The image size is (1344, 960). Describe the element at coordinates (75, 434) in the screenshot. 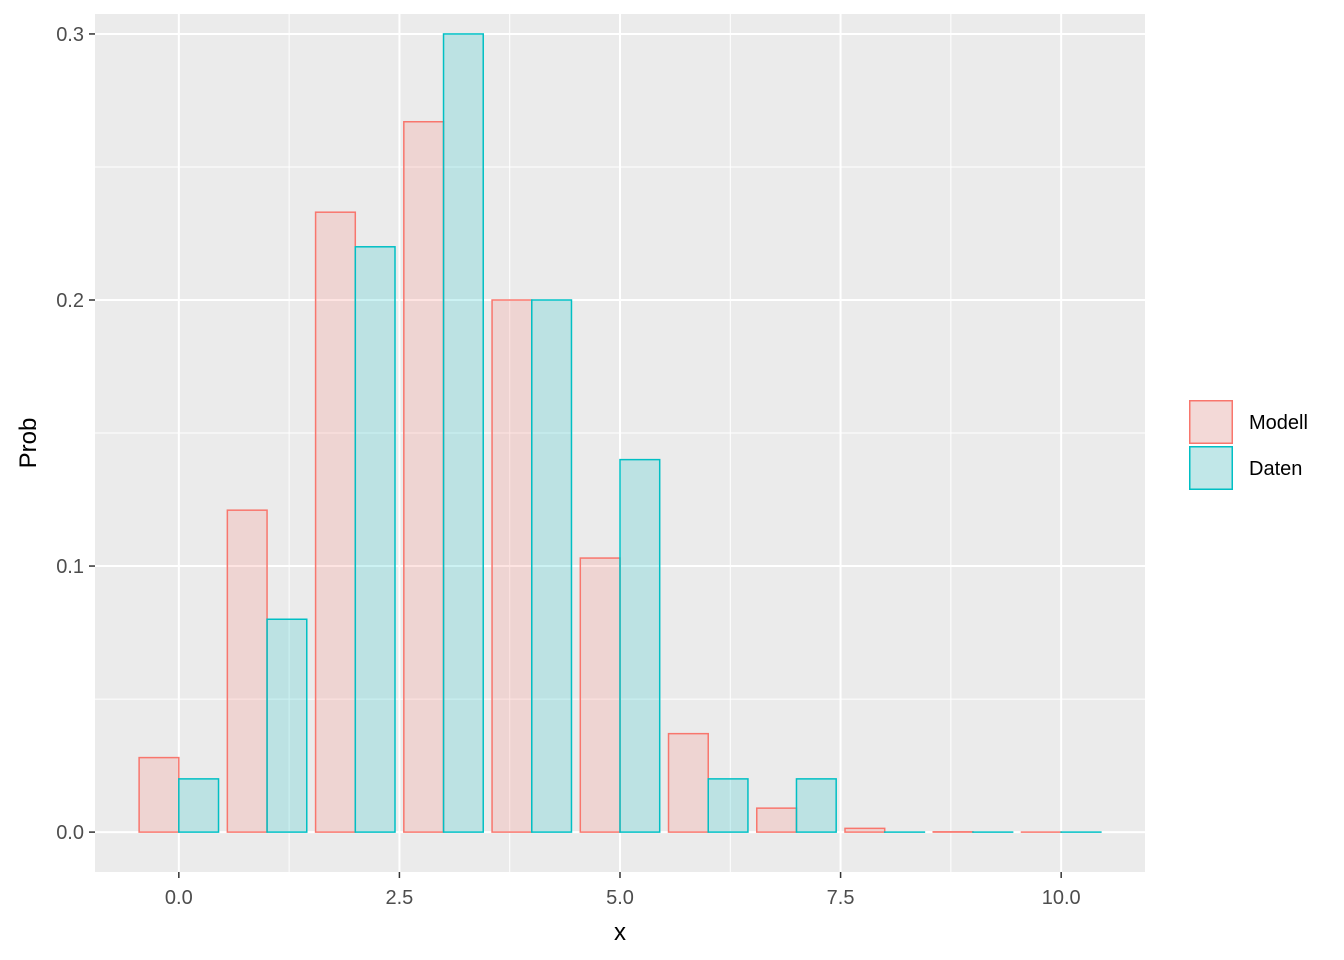

I see `y-axis: 0.0 0.1 0.2 0.3` at that location.